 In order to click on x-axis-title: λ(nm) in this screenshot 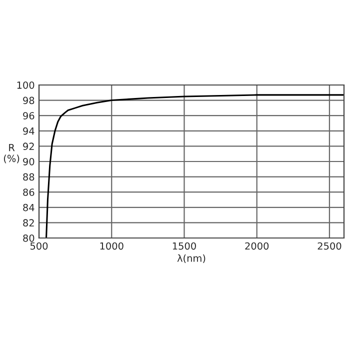, I will do `click(191, 259)`.